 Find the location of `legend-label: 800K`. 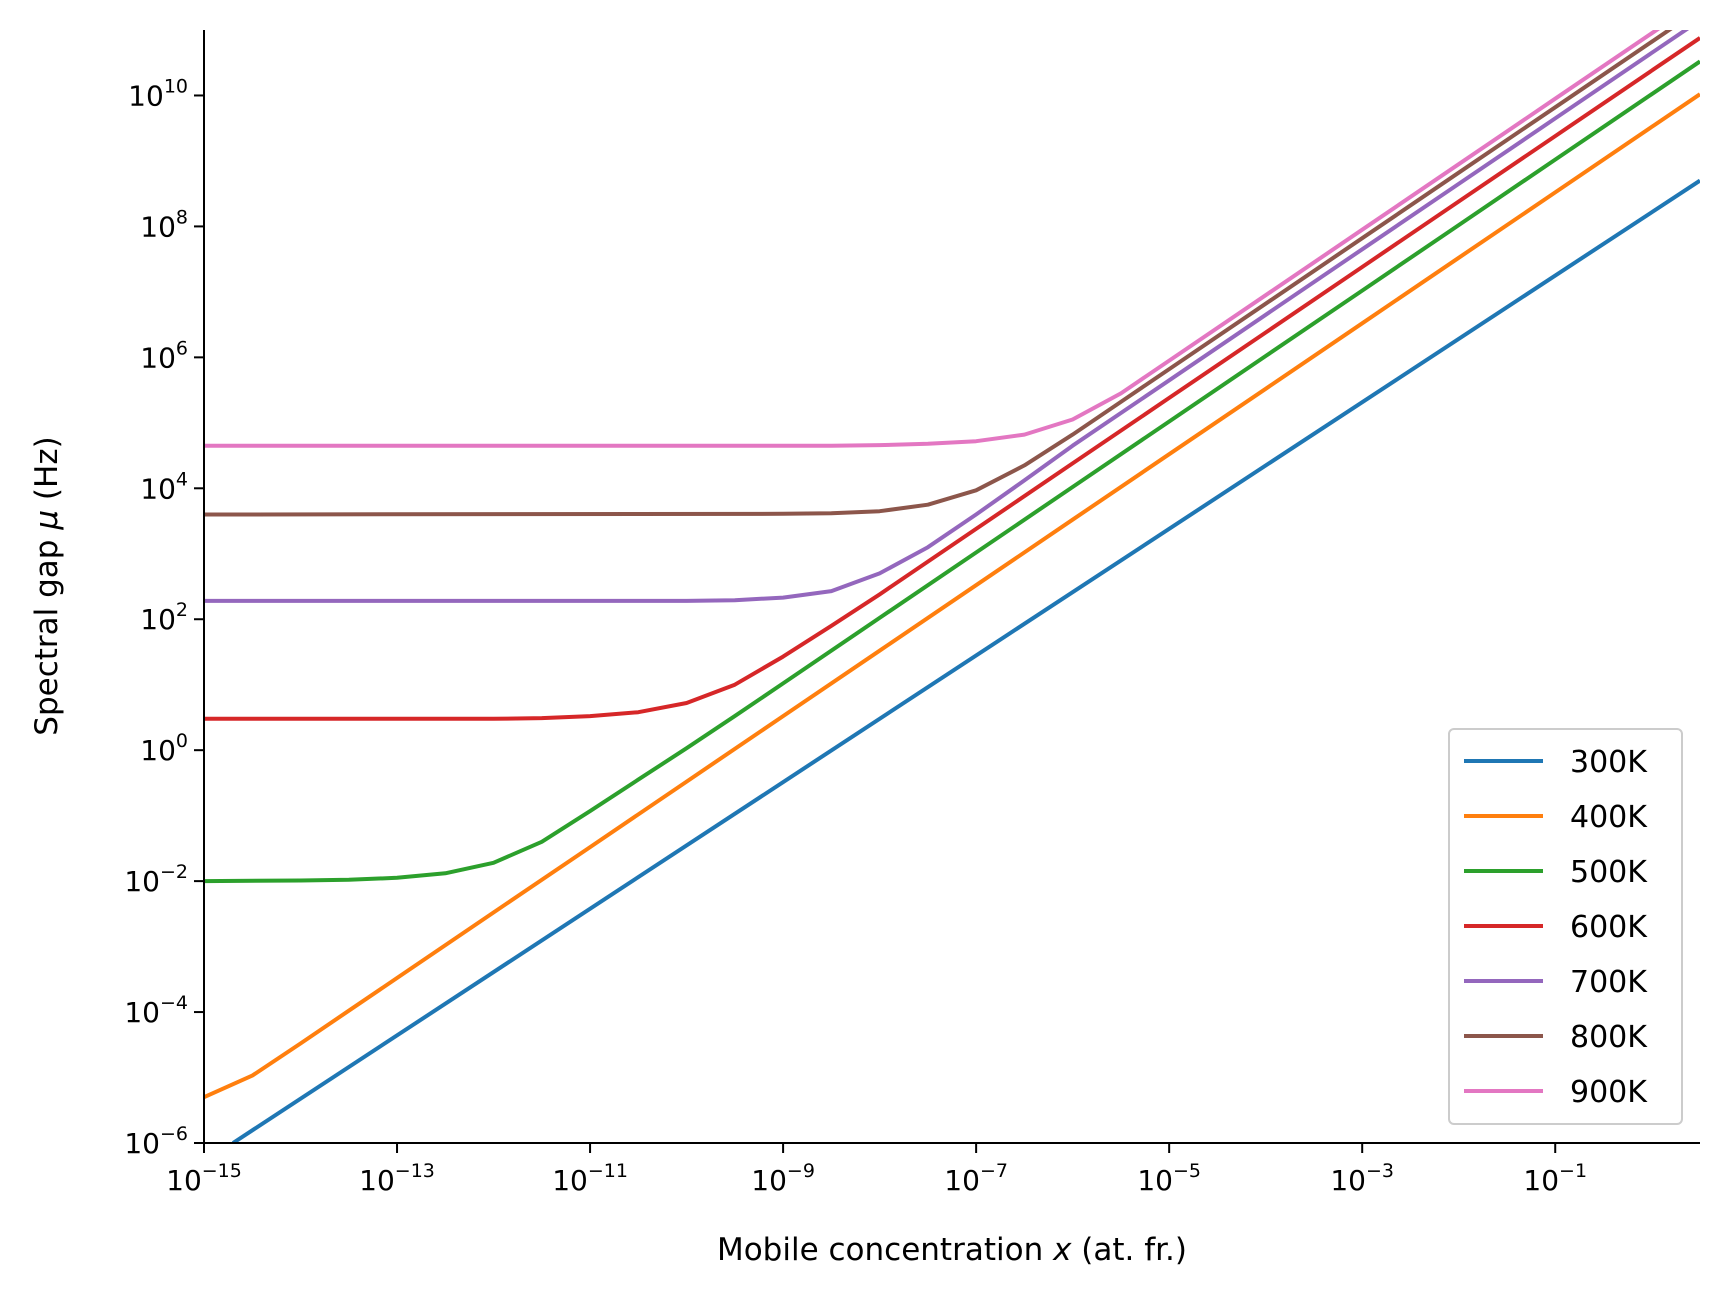

legend-label: 800K is located at coordinates (1609, 1037).